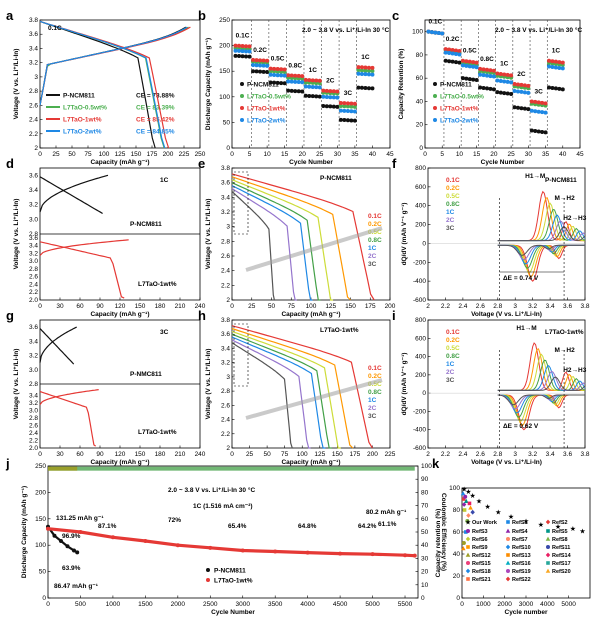  I want to click on legend-label-h: 0.5C, so click(375, 384).